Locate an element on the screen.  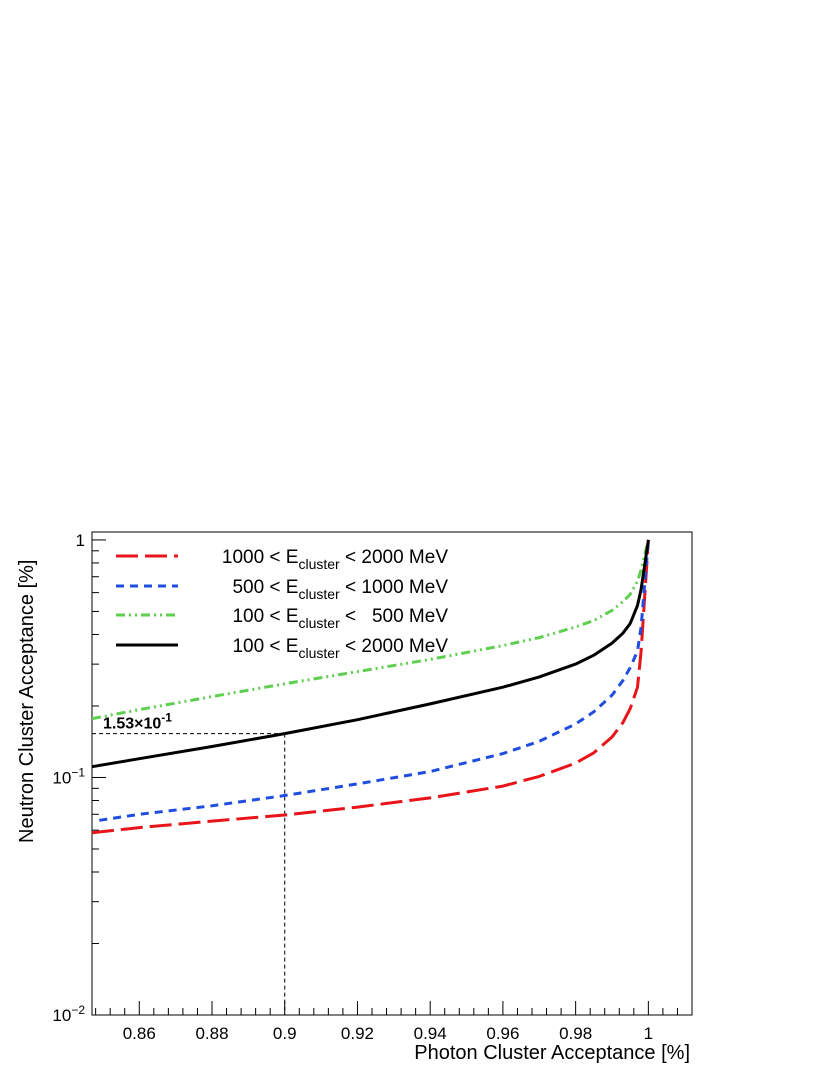
legend-label-suffix: < 1000 MeV is located at coordinates (394, 587).